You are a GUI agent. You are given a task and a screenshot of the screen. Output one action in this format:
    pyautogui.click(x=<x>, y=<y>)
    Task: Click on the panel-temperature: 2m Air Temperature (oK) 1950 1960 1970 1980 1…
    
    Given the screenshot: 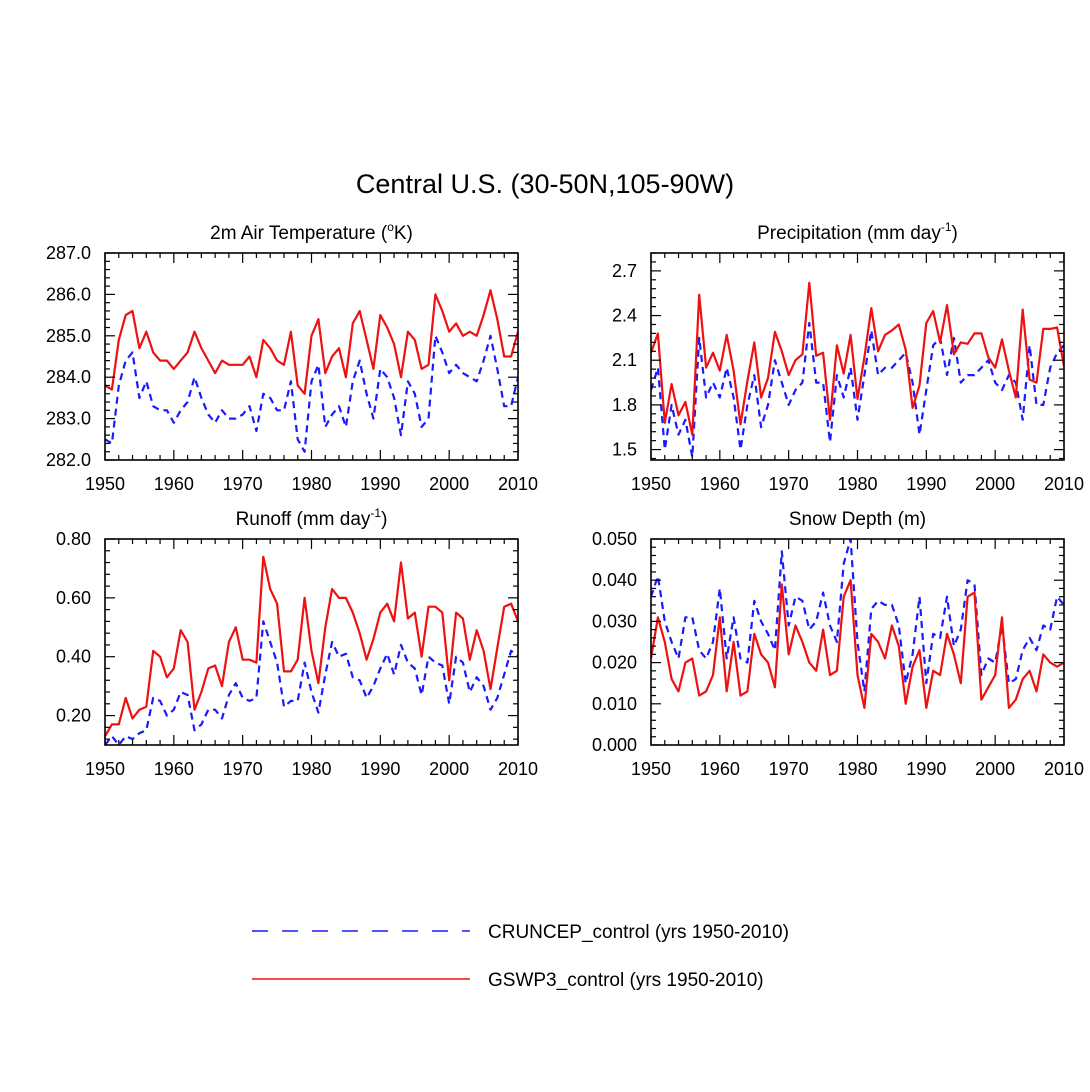 What is the action you would take?
    pyautogui.click(x=292, y=357)
    